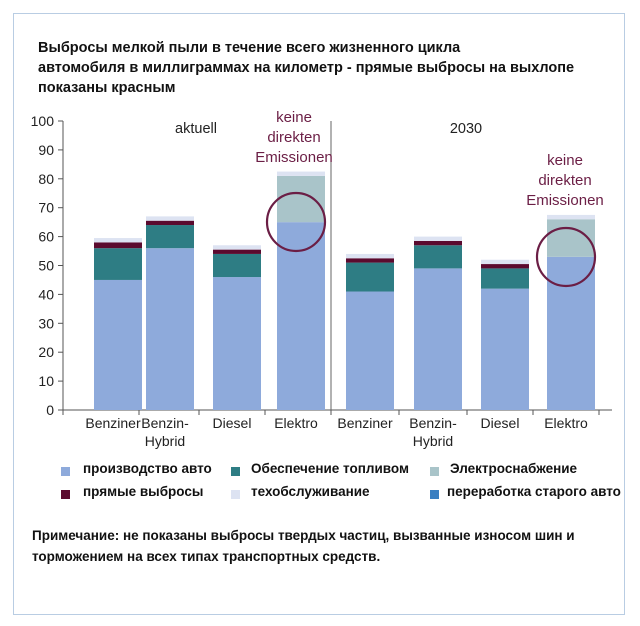 The height and width of the screenshot is (626, 640). I want to click on legend-swatch-production, so click(65, 471).